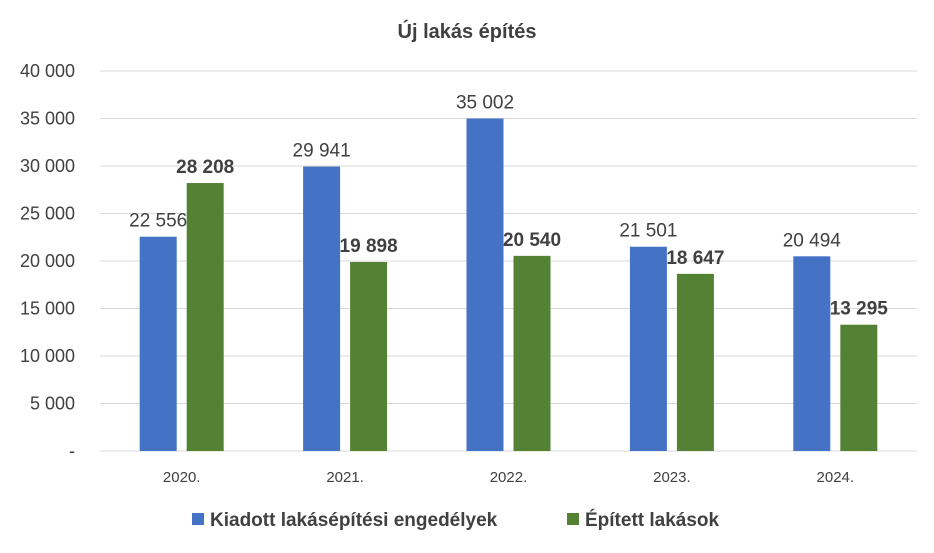  What do you see at coordinates (648, 231) in the screenshot?
I see `data-label: 21 501` at bounding box center [648, 231].